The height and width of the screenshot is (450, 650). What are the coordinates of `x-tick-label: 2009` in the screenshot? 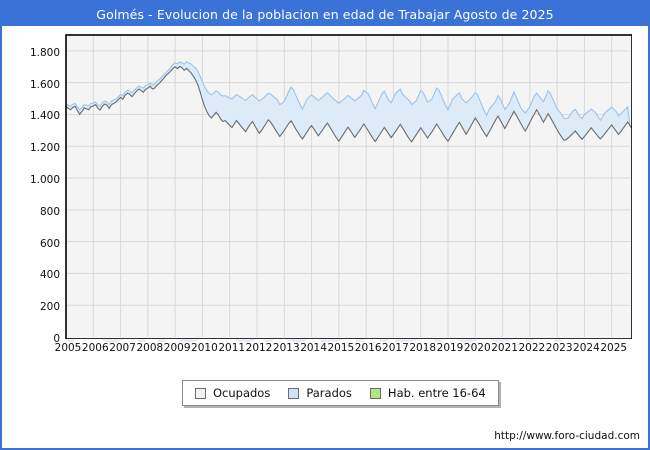 It's located at (177, 348).